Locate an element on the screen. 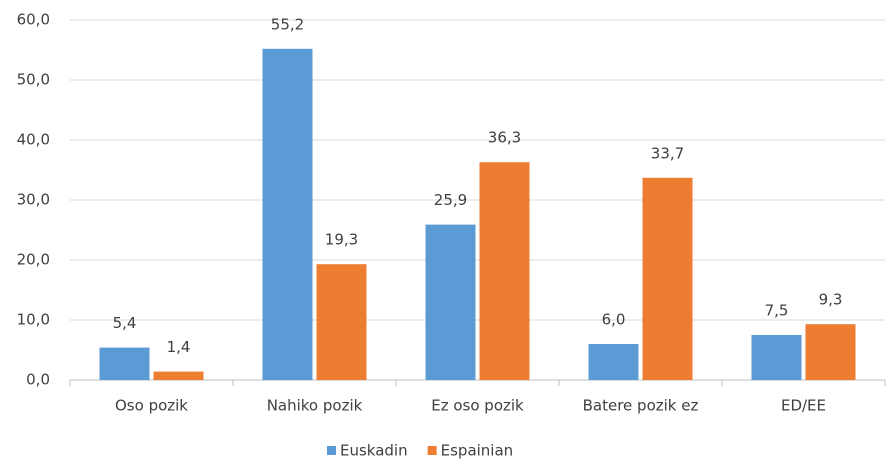  y-tick-label: 60,0 is located at coordinates (33, 20).